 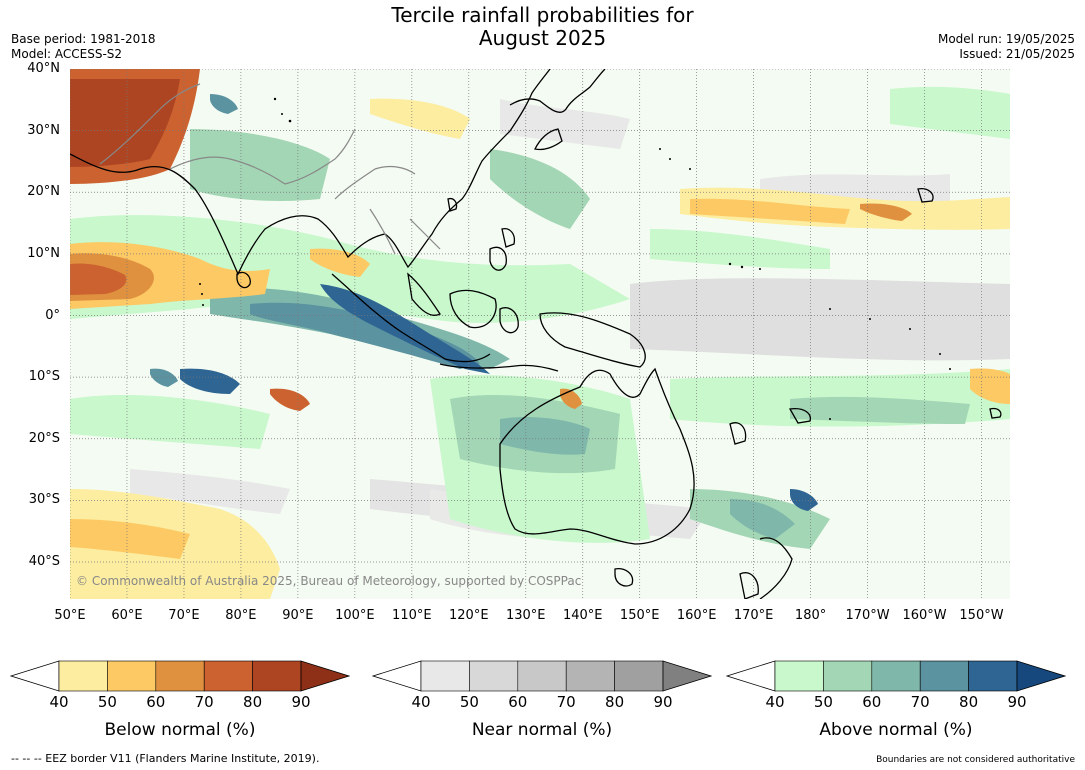 What do you see at coordinates (241, 615) in the screenshot?
I see `longitude-label: 80°E` at bounding box center [241, 615].